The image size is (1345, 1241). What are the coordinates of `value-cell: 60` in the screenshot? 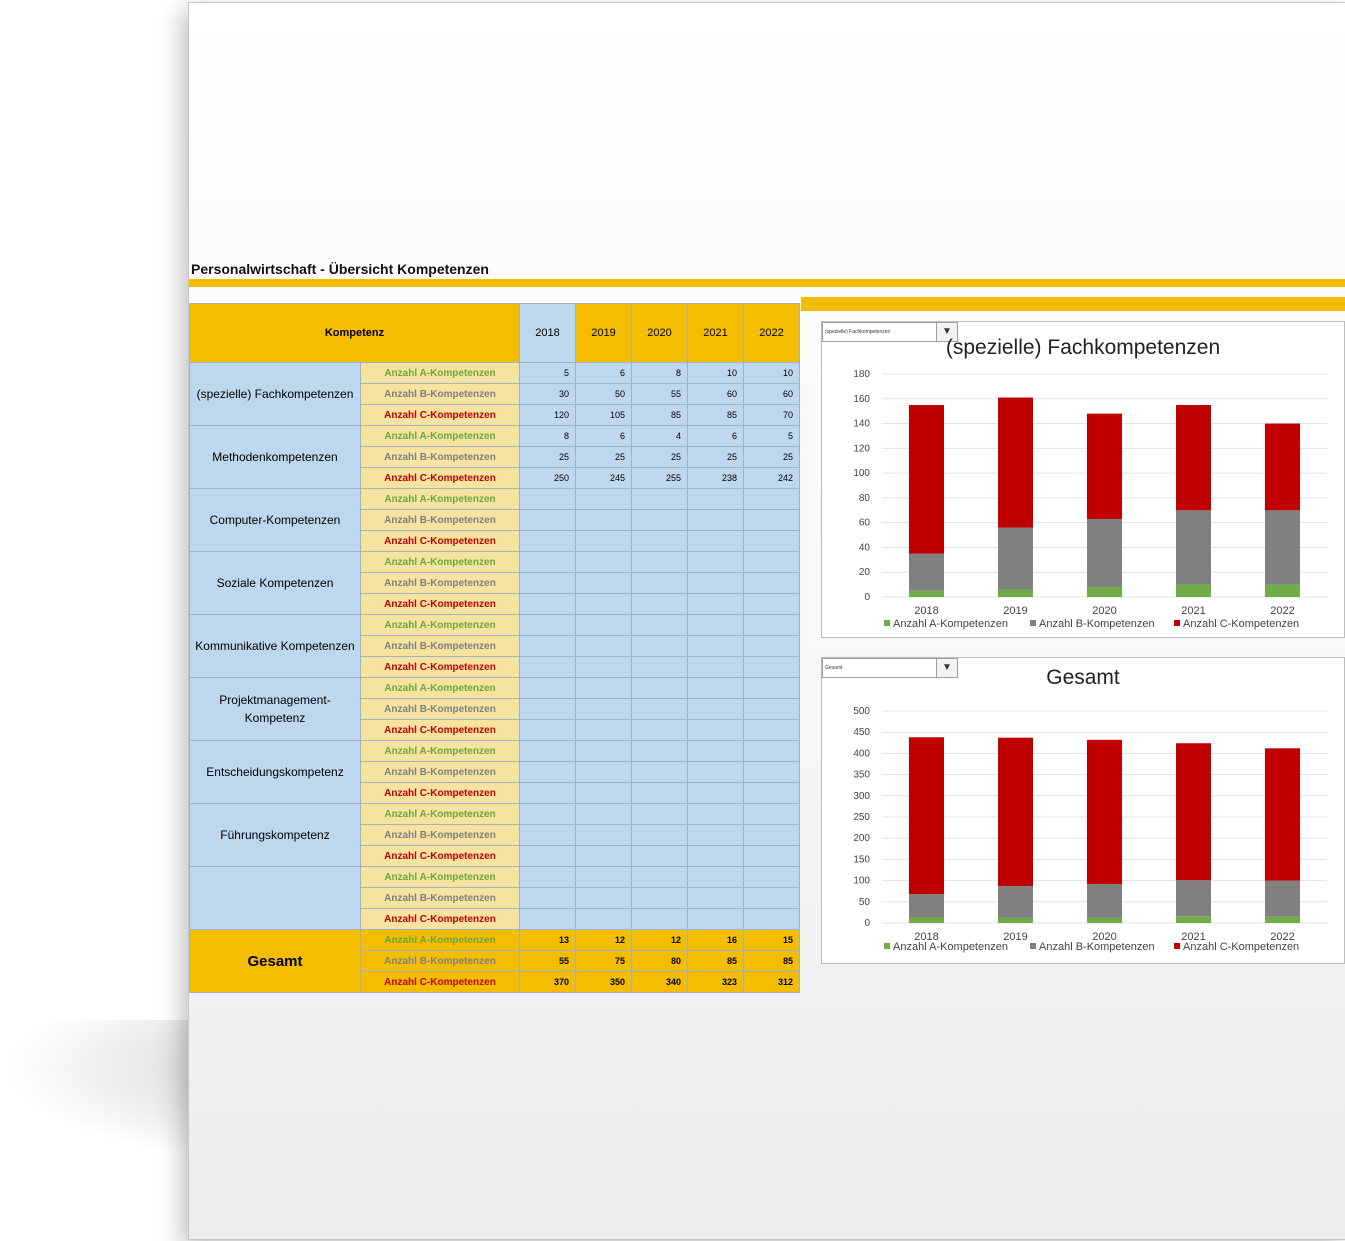 It's located at (771, 394).